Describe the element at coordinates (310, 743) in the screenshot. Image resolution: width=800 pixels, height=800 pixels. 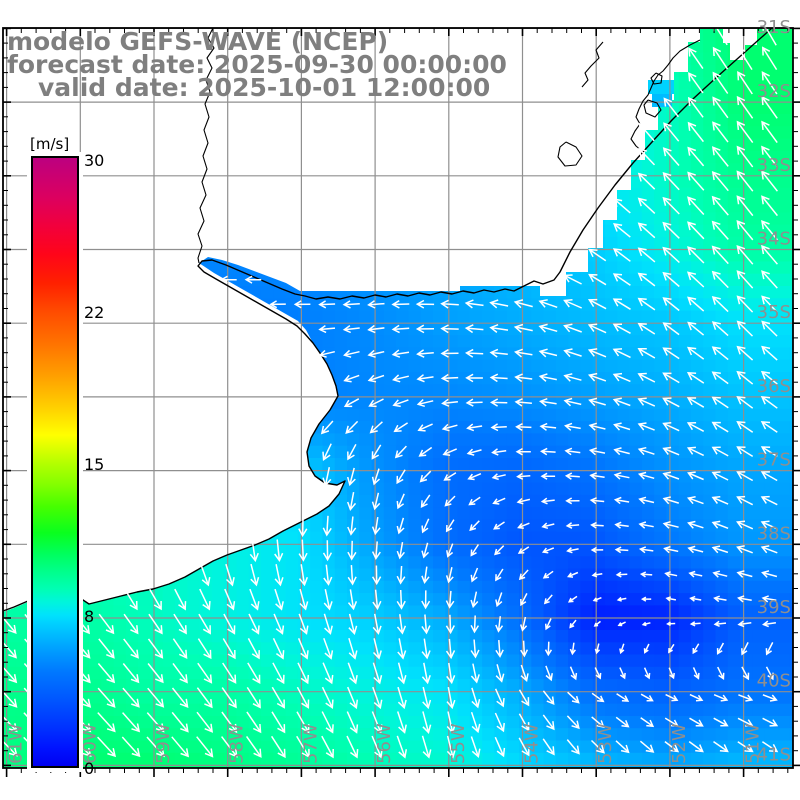
I see `lon-label-57W: 57W` at that location.